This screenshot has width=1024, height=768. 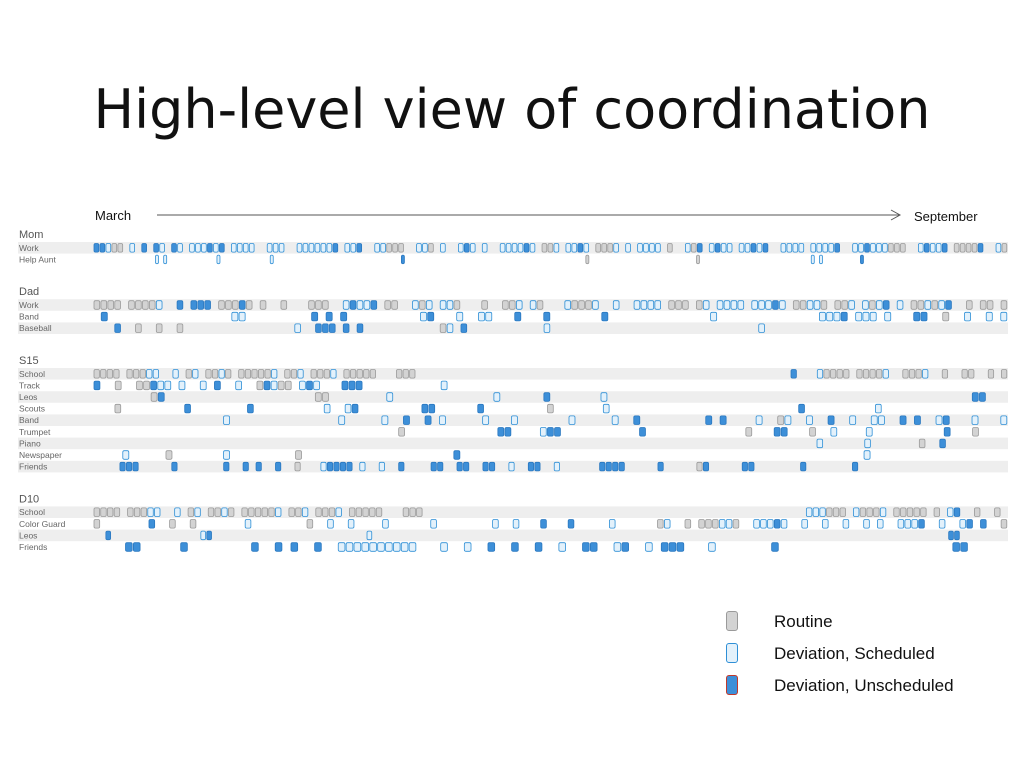 I want to click on row-s15-newspaper: Newspaper, so click(x=445, y=455).